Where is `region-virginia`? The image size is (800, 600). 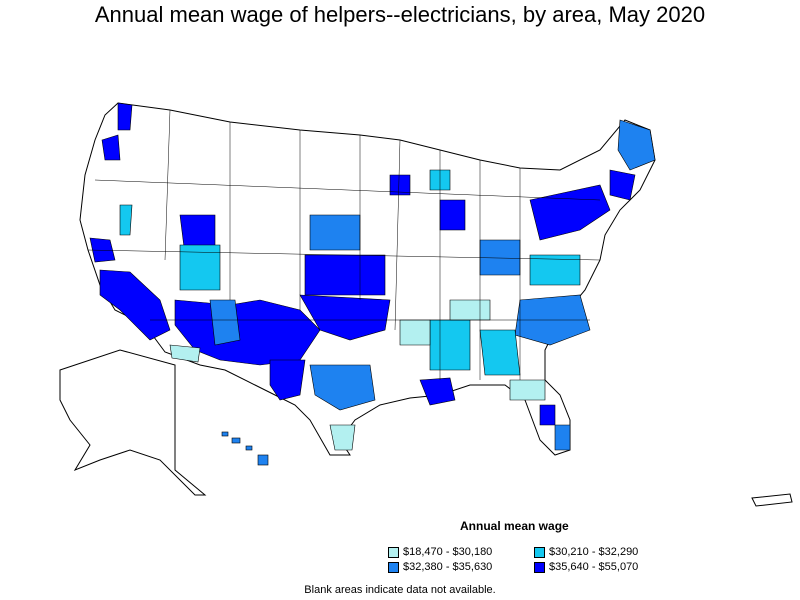
region-virginia is located at coordinates (555, 270).